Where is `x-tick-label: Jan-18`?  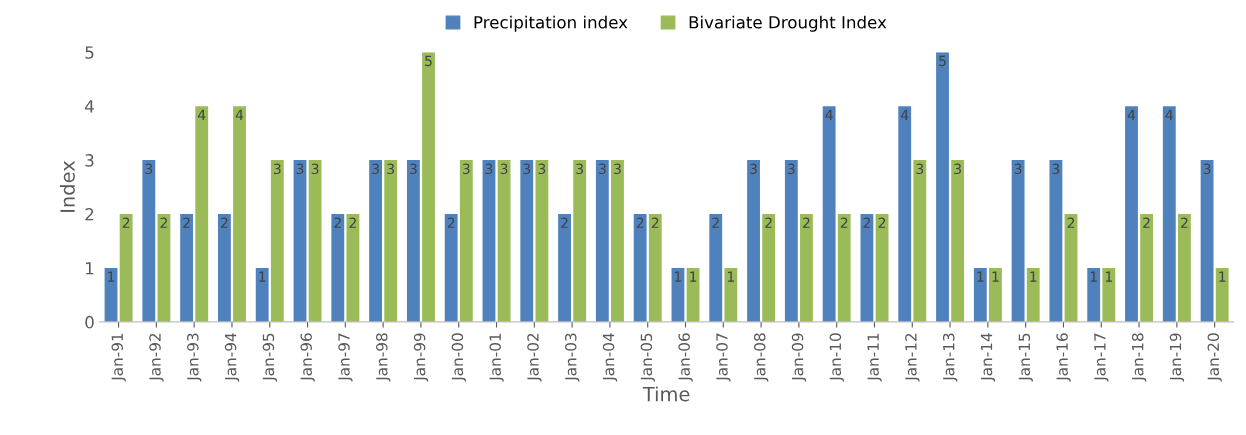
x-tick-label: Jan-18 is located at coordinates (1139, 357).